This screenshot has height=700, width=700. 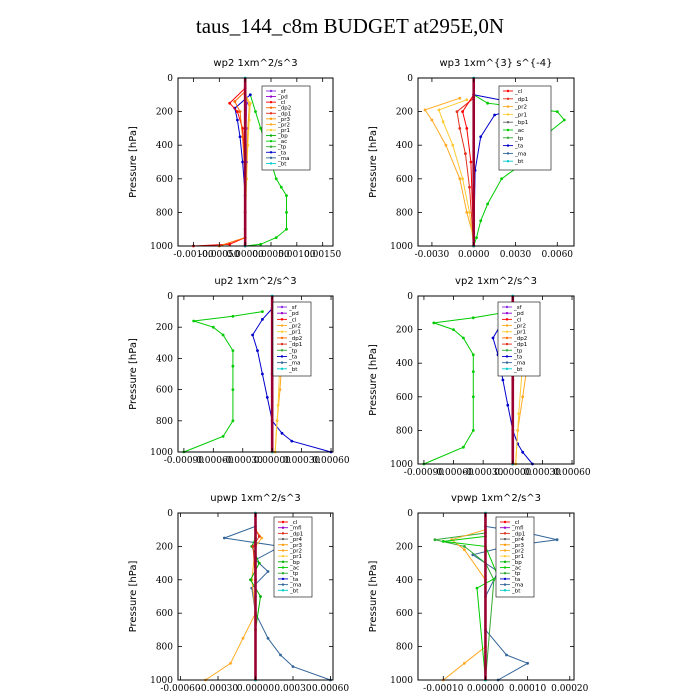 What do you see at coordinates (294, 591) in the screenshot?
I see `legend-label: _bt` at bounding box center [294, 591].